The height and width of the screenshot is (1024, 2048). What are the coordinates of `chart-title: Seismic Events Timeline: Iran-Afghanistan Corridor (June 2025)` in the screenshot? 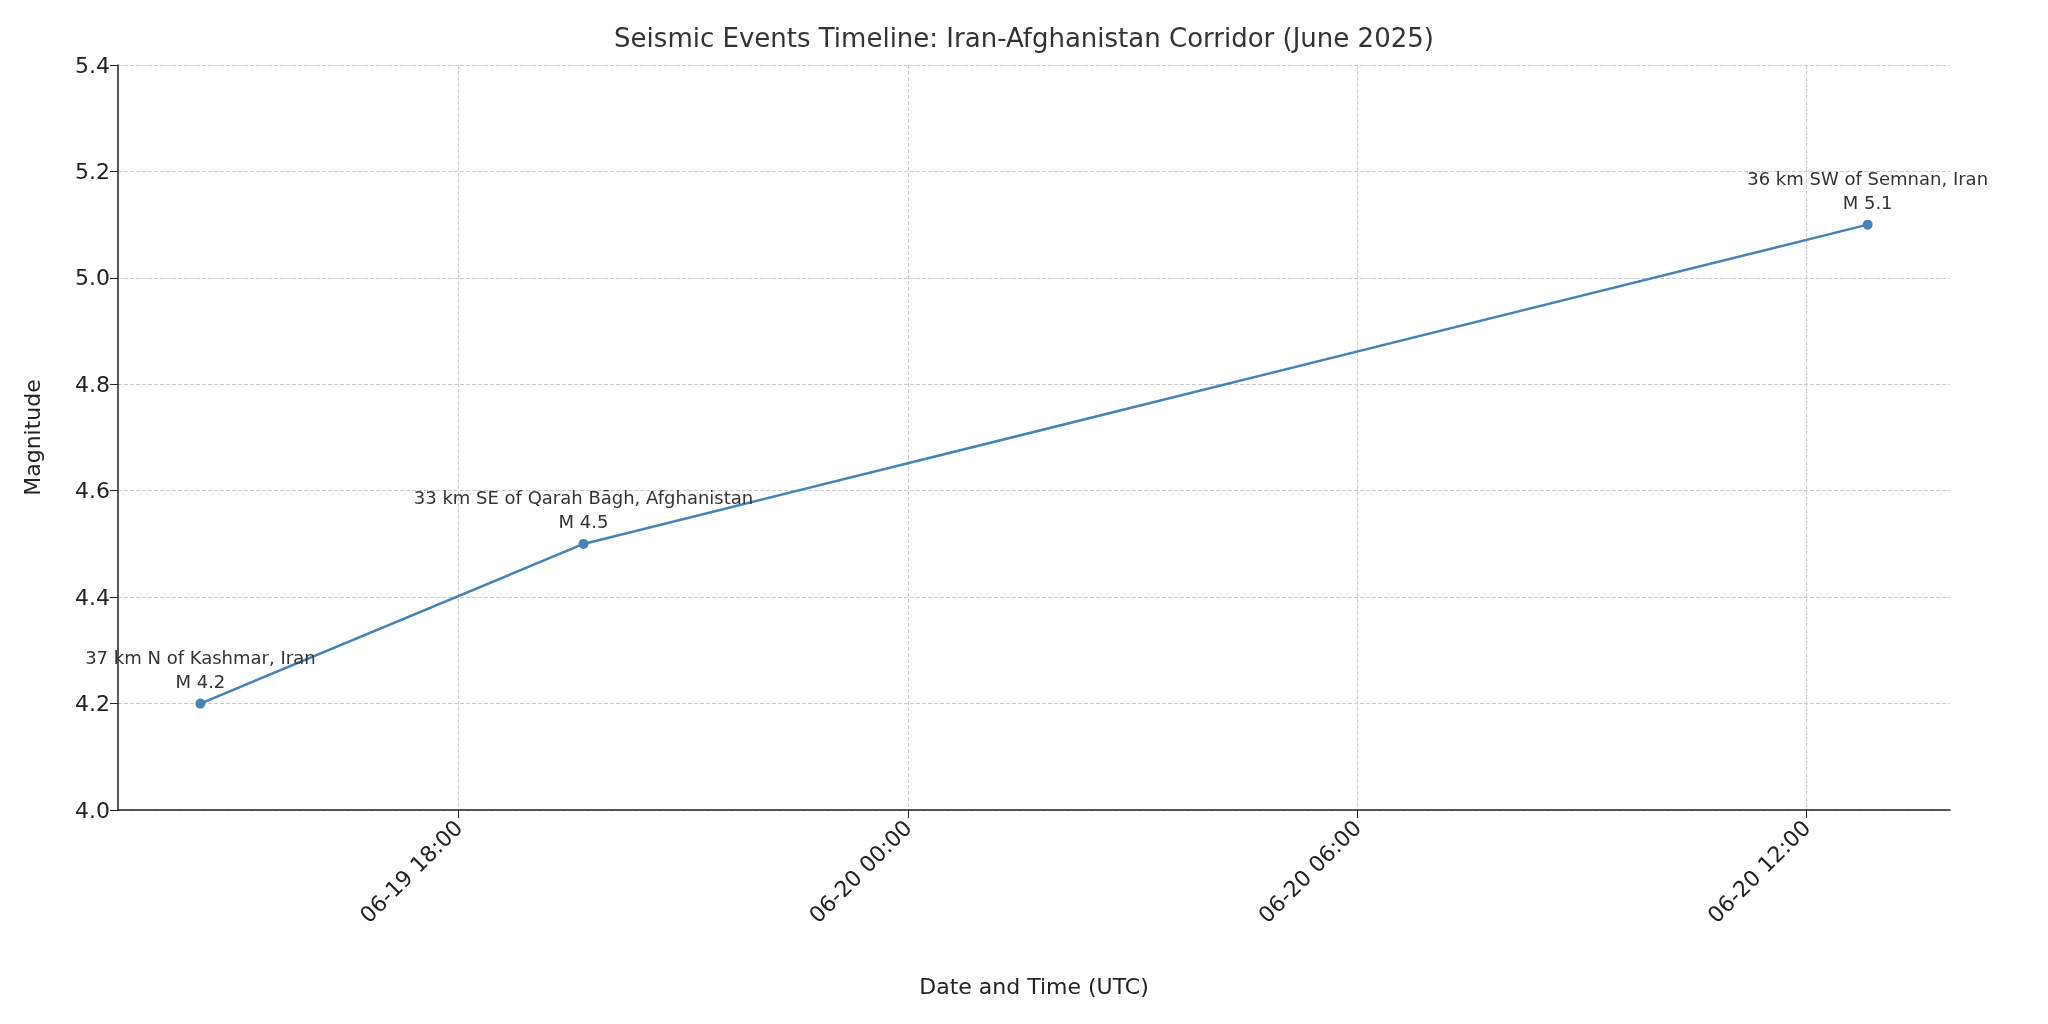 It's located at (1024, 38).